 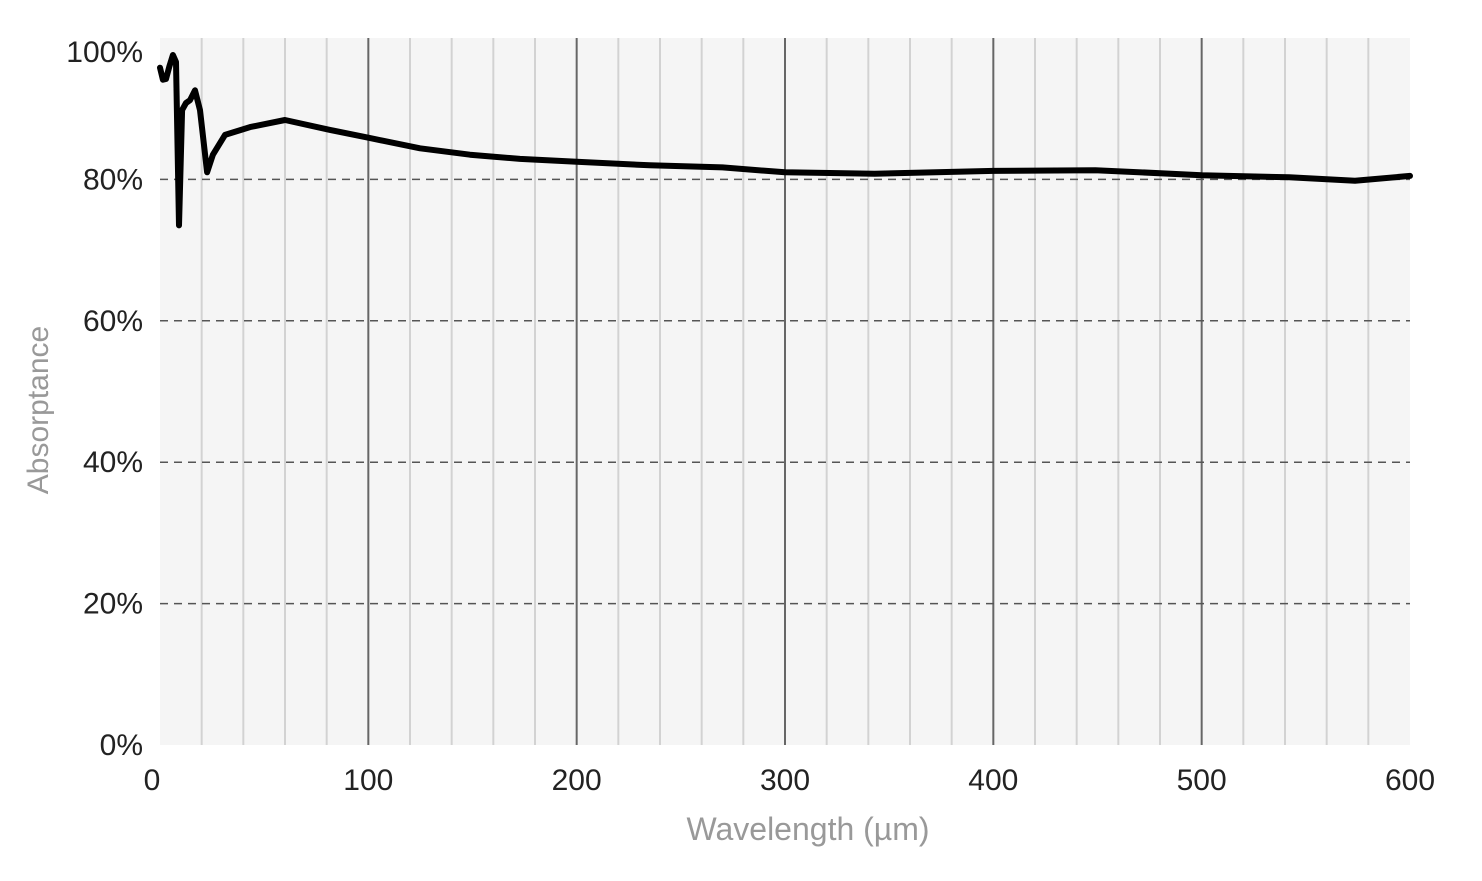 What do you see at coordinates (993, 780) in the screenshot?
I see `x-tick-label: 400` at bounding box center [993, 780].